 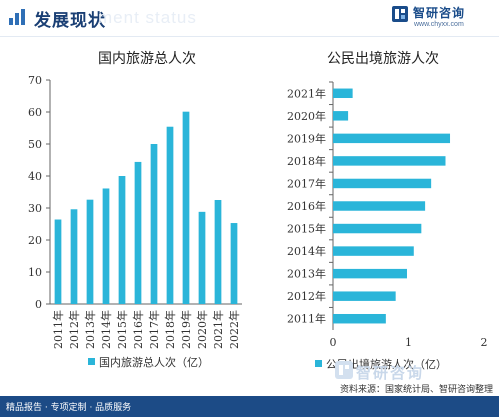 What do you see at coordinates (70, 21) in the screenshot?
I see `section-title: 发展现状` at bounding box center [70, 21].